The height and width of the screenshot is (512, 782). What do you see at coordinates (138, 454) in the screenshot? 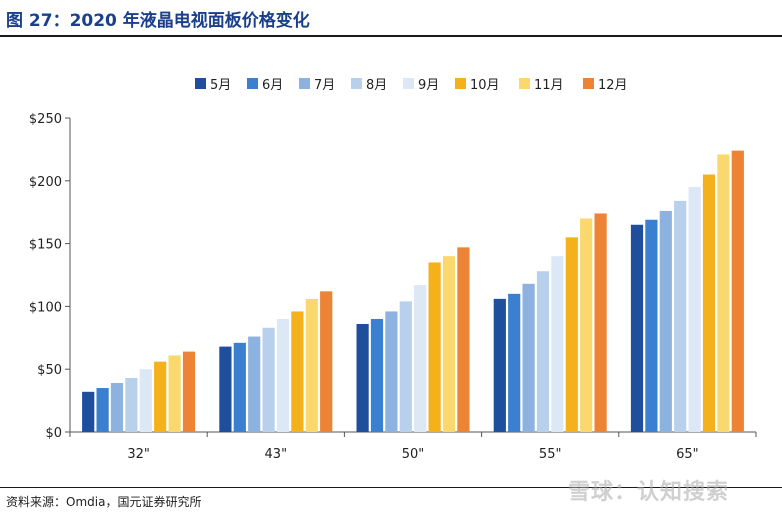
I see `x-tick-label: 32"` at bounding box center [138, 454].